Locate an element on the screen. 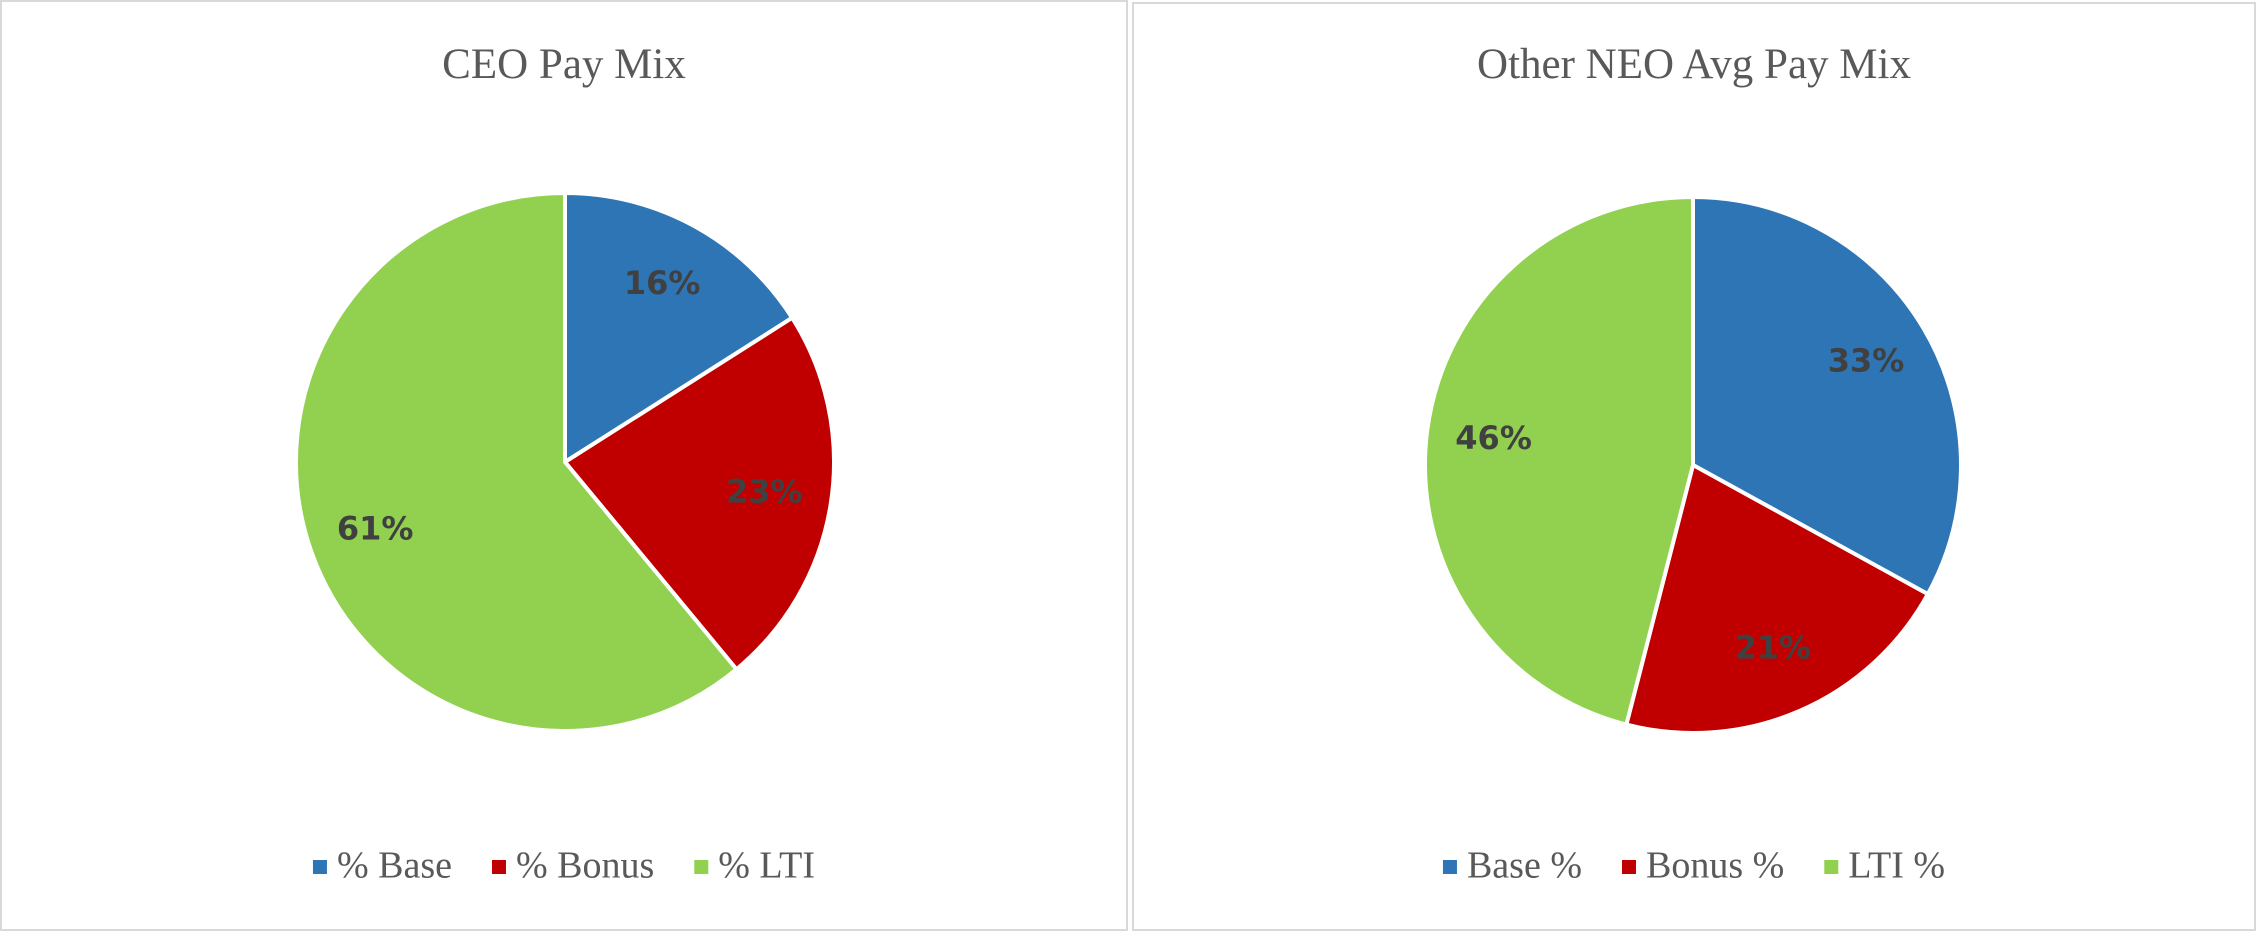 The image size is (2258, 933). chart-title: Other NEO Avg Pay Mix is located at coordinates (1694, 64).